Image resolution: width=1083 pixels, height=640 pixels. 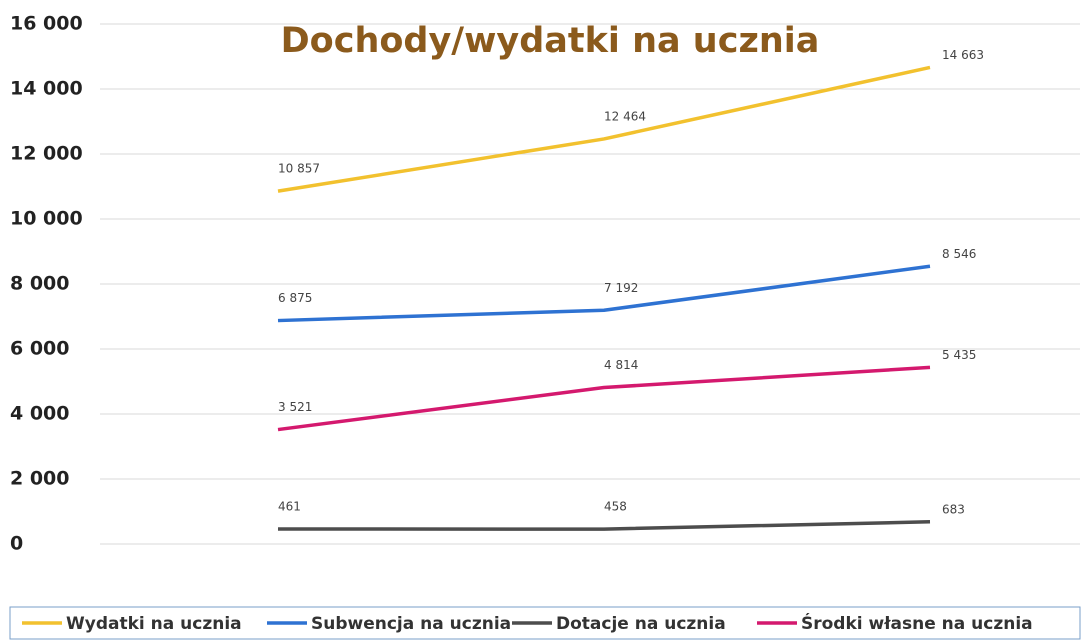 What do you see at coordinates (295, 407) in the screenshot?
I see `data-label: 3 521` at bounding box center [295, 407].